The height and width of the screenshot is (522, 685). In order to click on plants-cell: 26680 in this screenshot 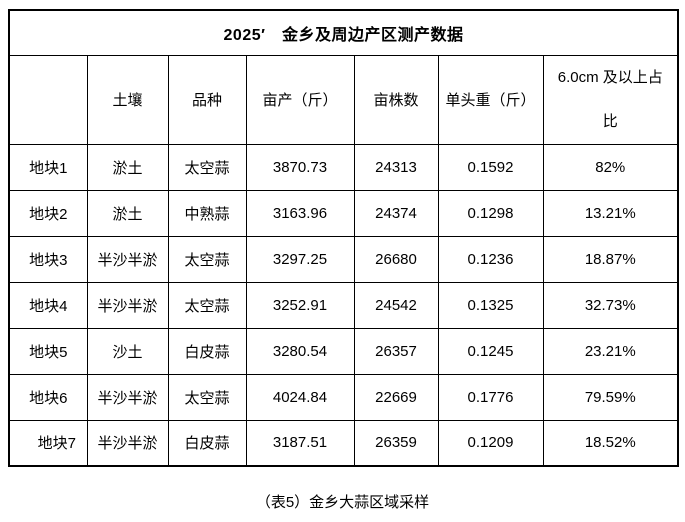, I will do `click(396, 259)`.